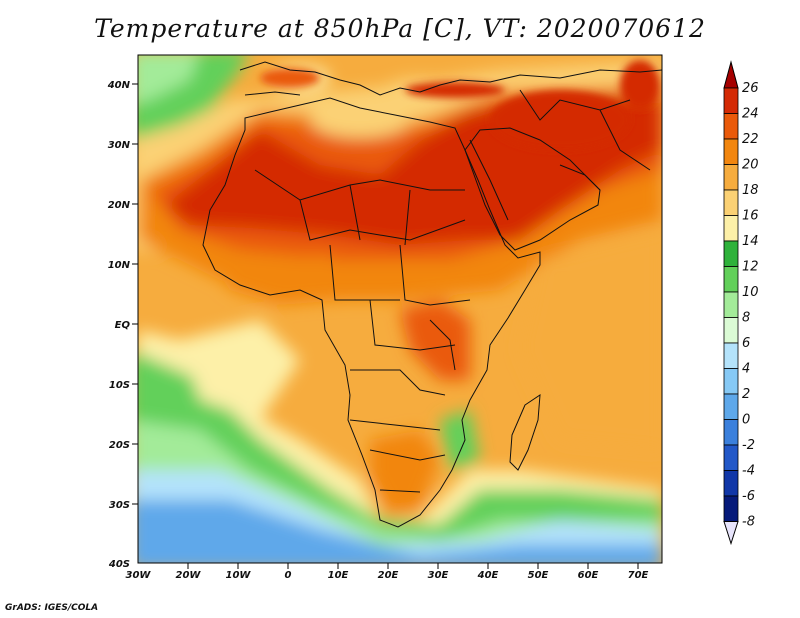  Describe the element at coordinates (119, 265) in the screenshot. I see `lat-label: 10N` at that location.